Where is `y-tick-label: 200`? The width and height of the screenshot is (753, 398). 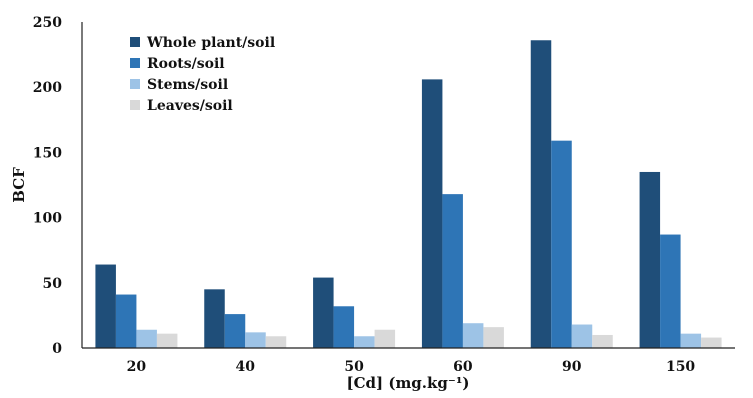
y-tick-label: 200 is located at coordinates (47, 88).